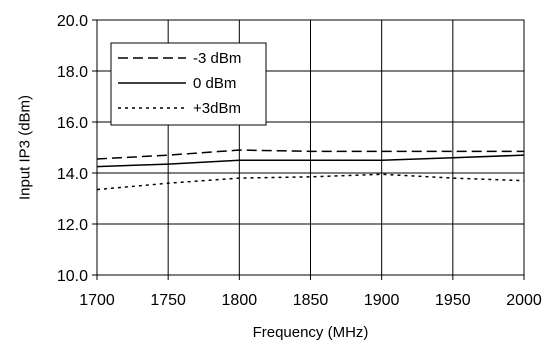 The width and height of the screenshot is (547, 348). Describe the element at coordinates (72, 276) in the screenshot. I see `y-tick-label: 10.0` at that location.